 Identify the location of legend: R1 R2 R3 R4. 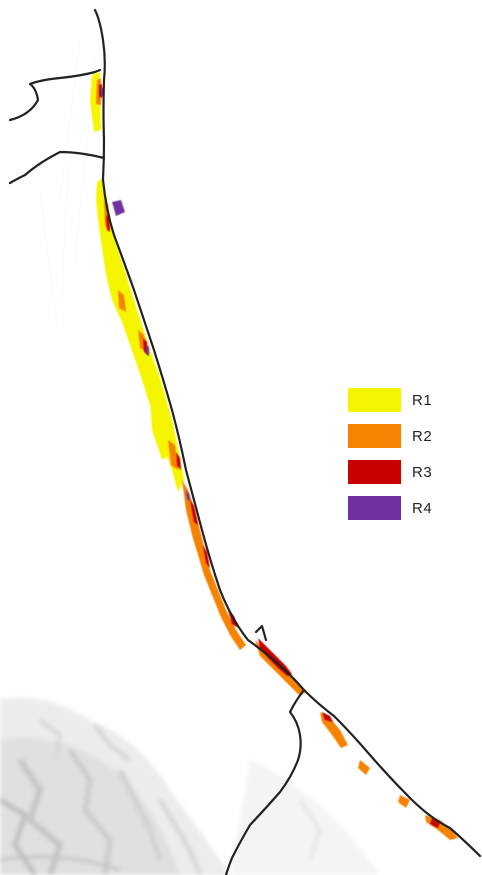
(398, 460).